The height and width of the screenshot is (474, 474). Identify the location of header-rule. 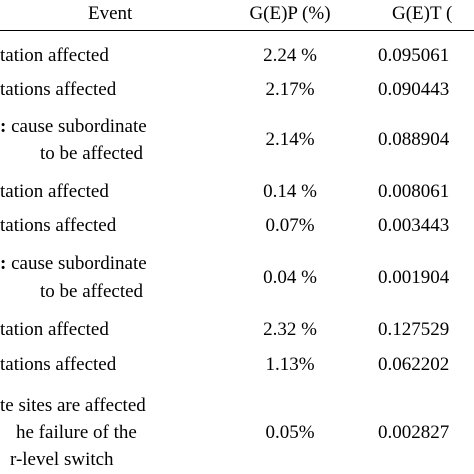
(237, 30).